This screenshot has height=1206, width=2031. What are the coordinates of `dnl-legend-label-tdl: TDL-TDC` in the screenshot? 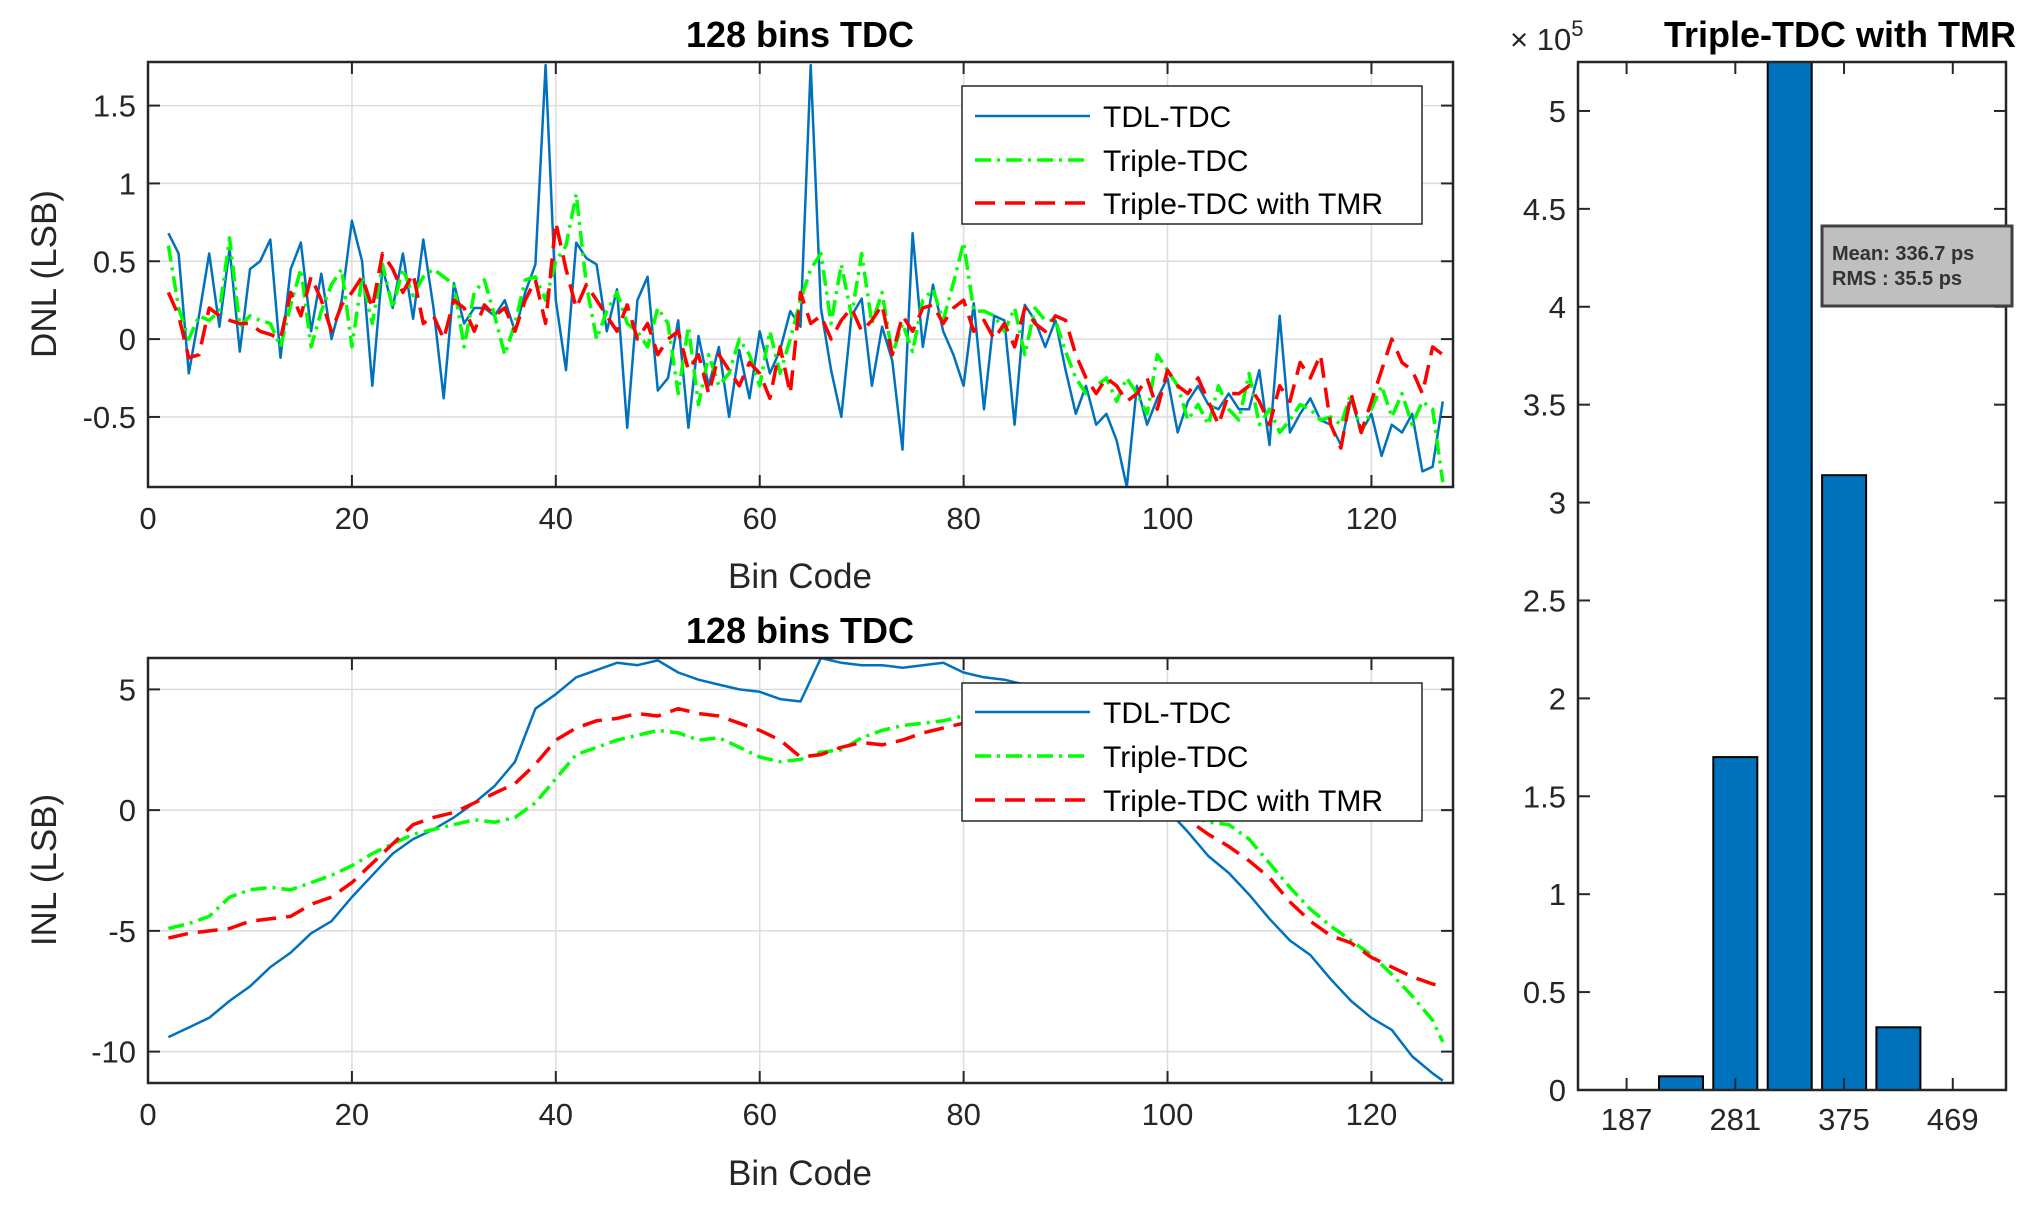 It's located at (1167, 117).